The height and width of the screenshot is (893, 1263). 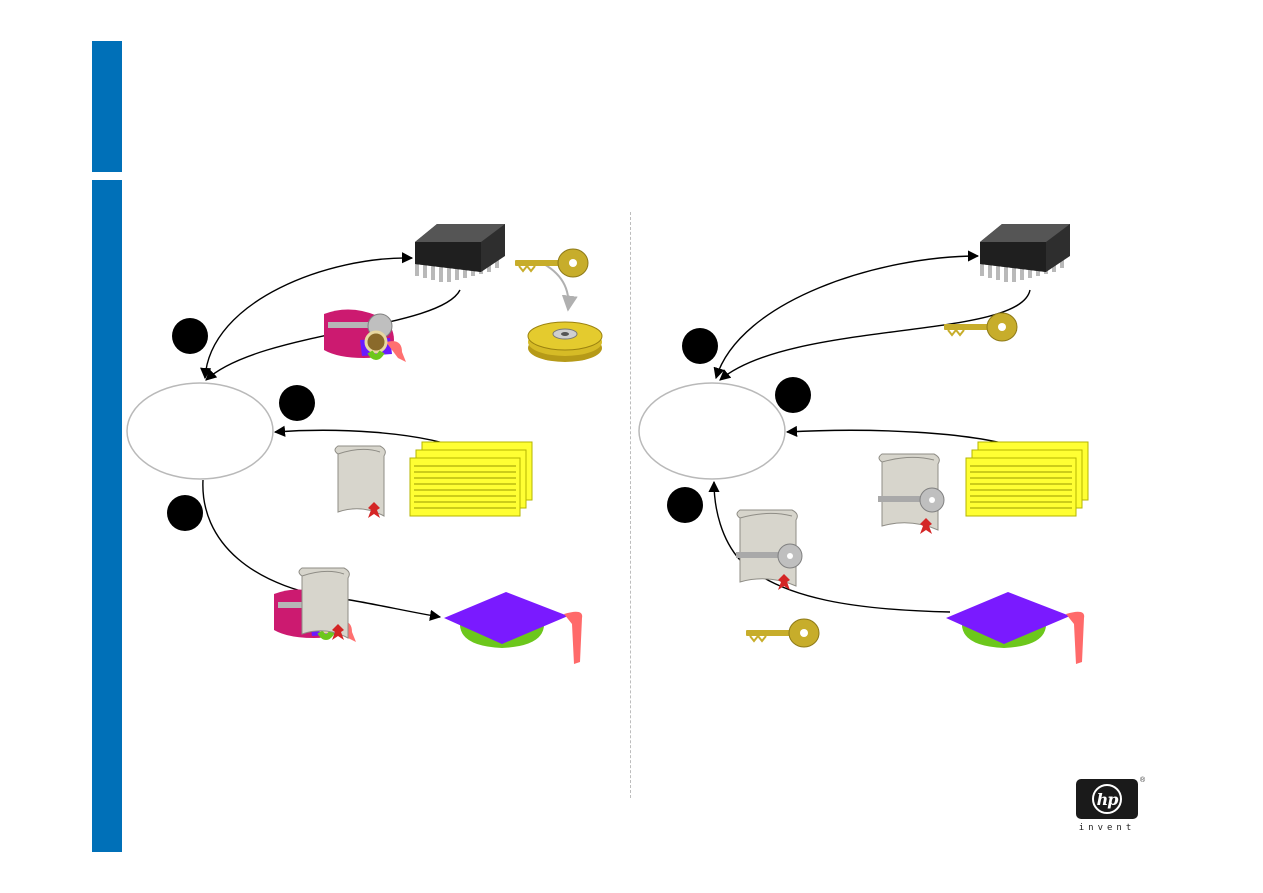 What do you see at coordinates (107, 516) in the screenshot?
I see `side-accent-bar` at bounding box center [107, 516].